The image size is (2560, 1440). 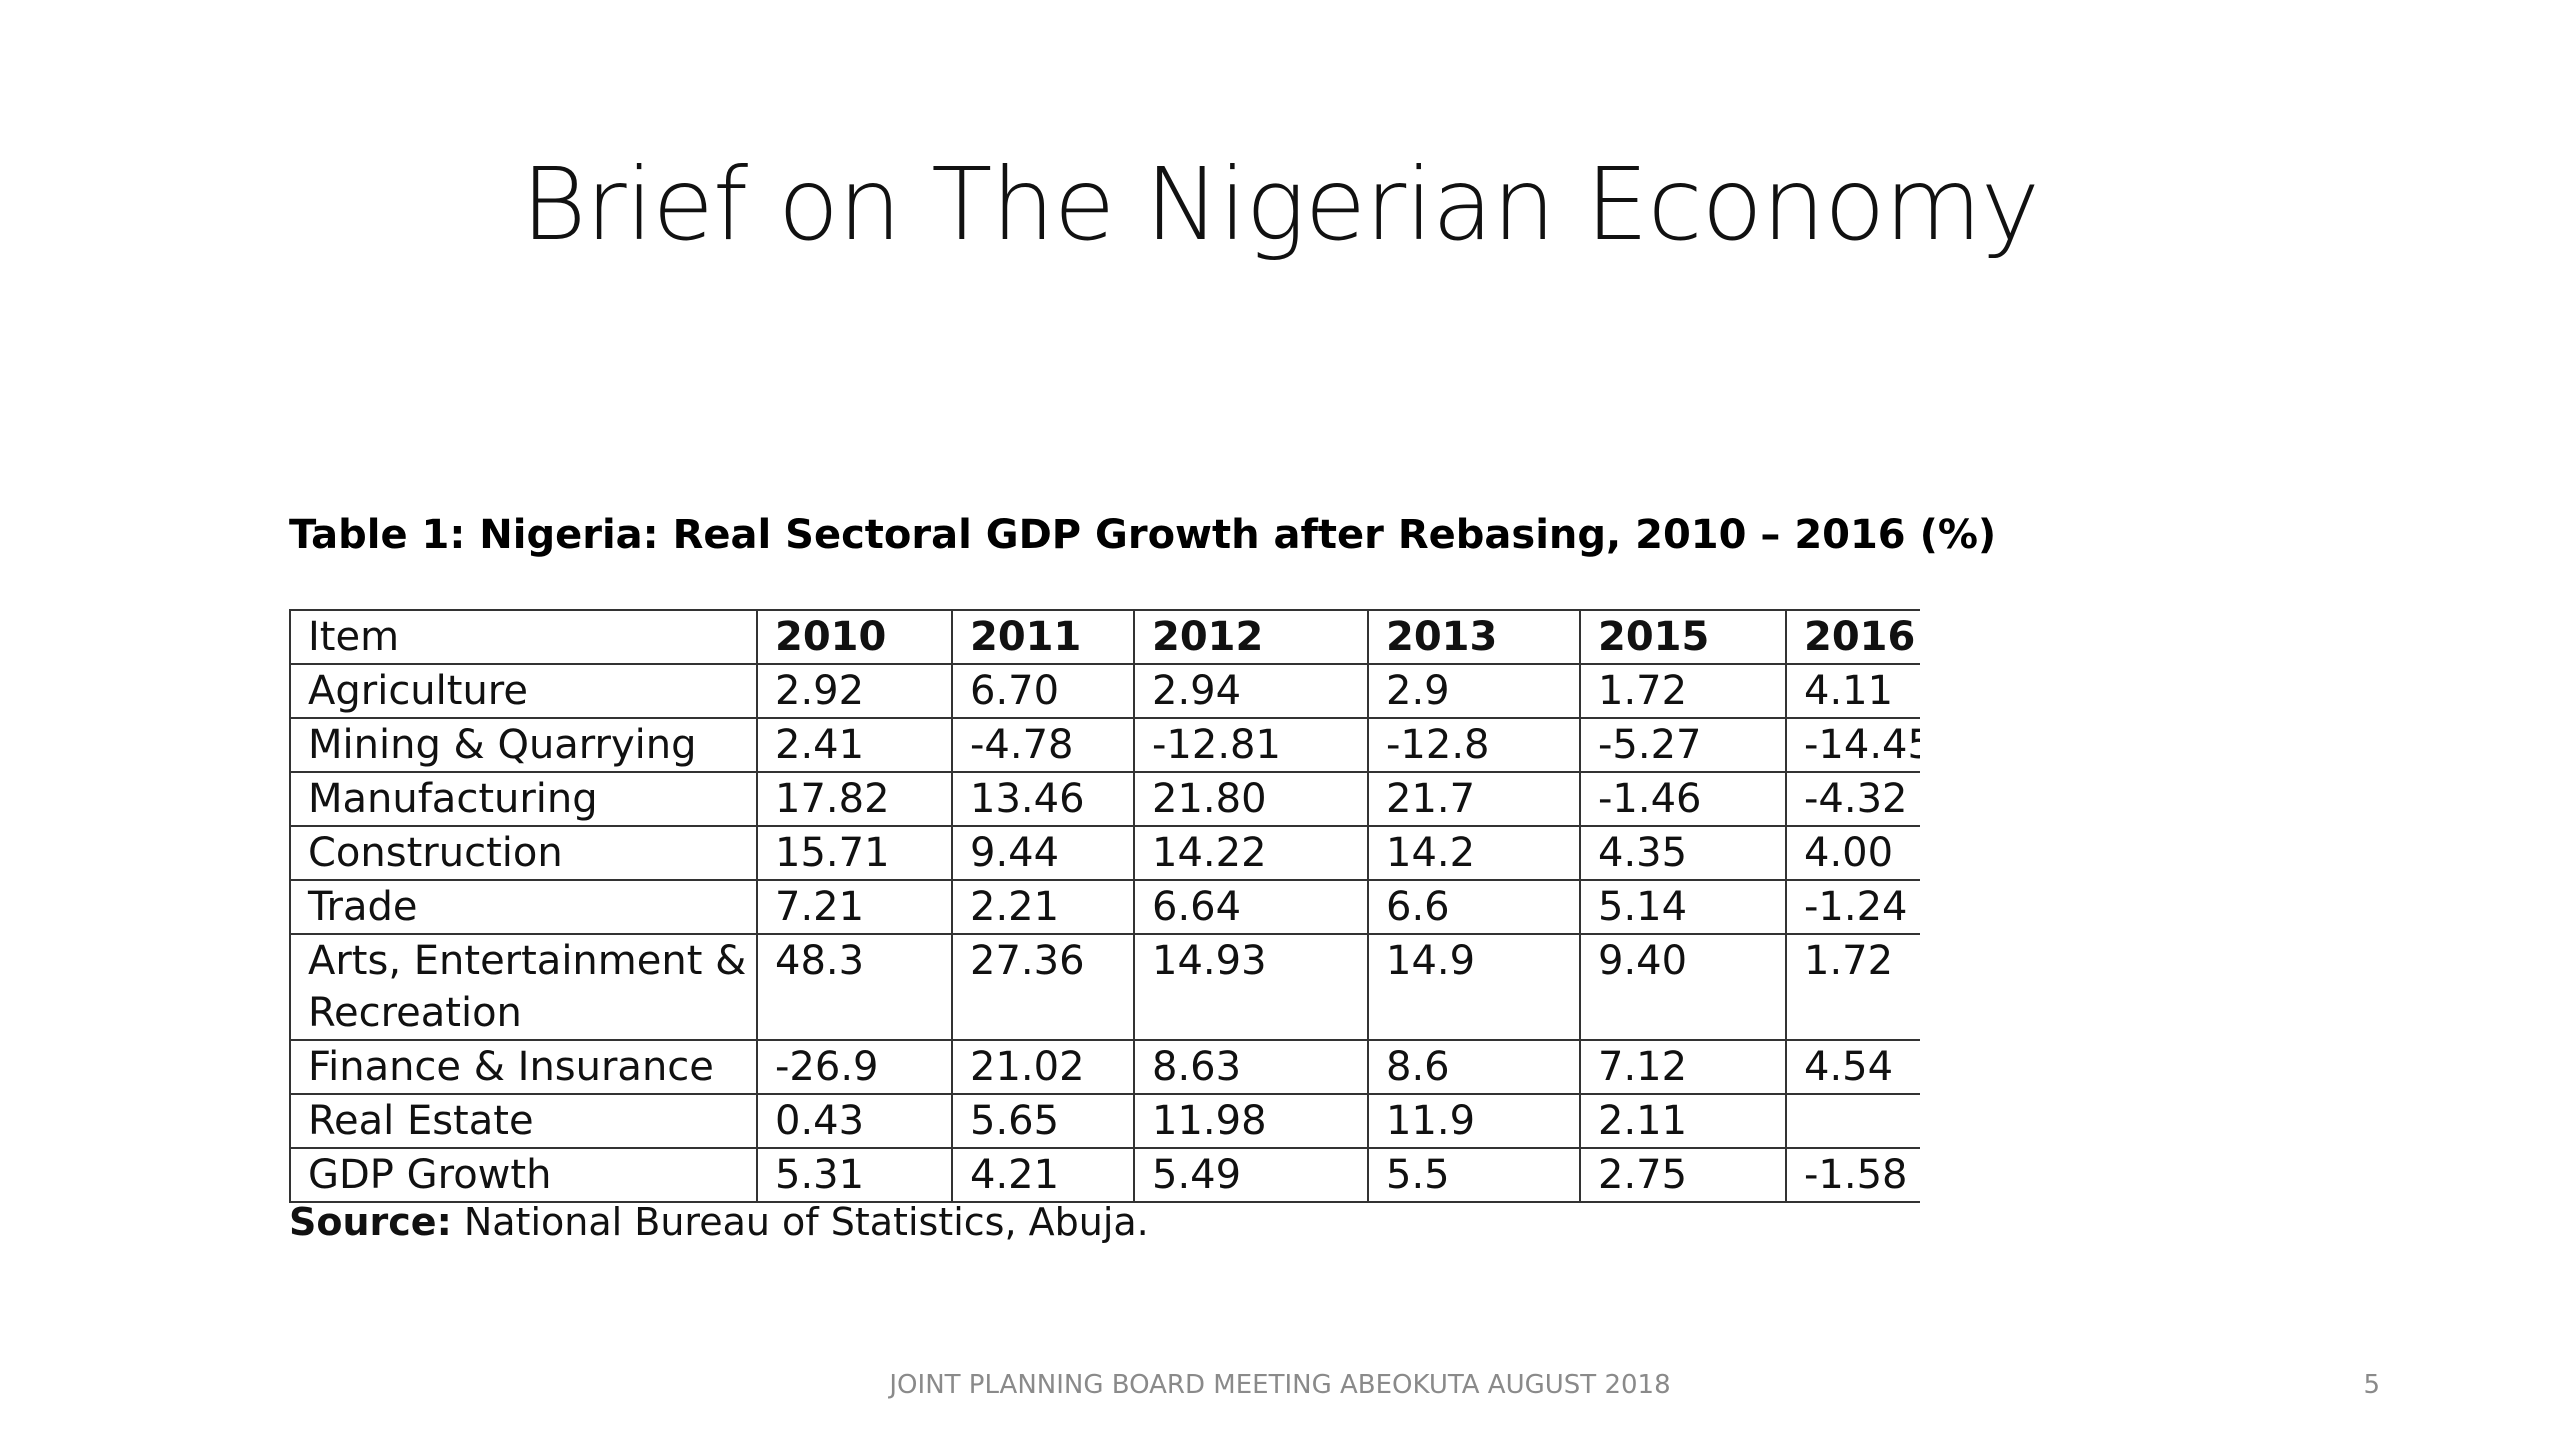 What do you see at coordinates (1251, 637) in the screenshot?
I see `column-header-2012: 2012` at bounding box center [1251, 637].